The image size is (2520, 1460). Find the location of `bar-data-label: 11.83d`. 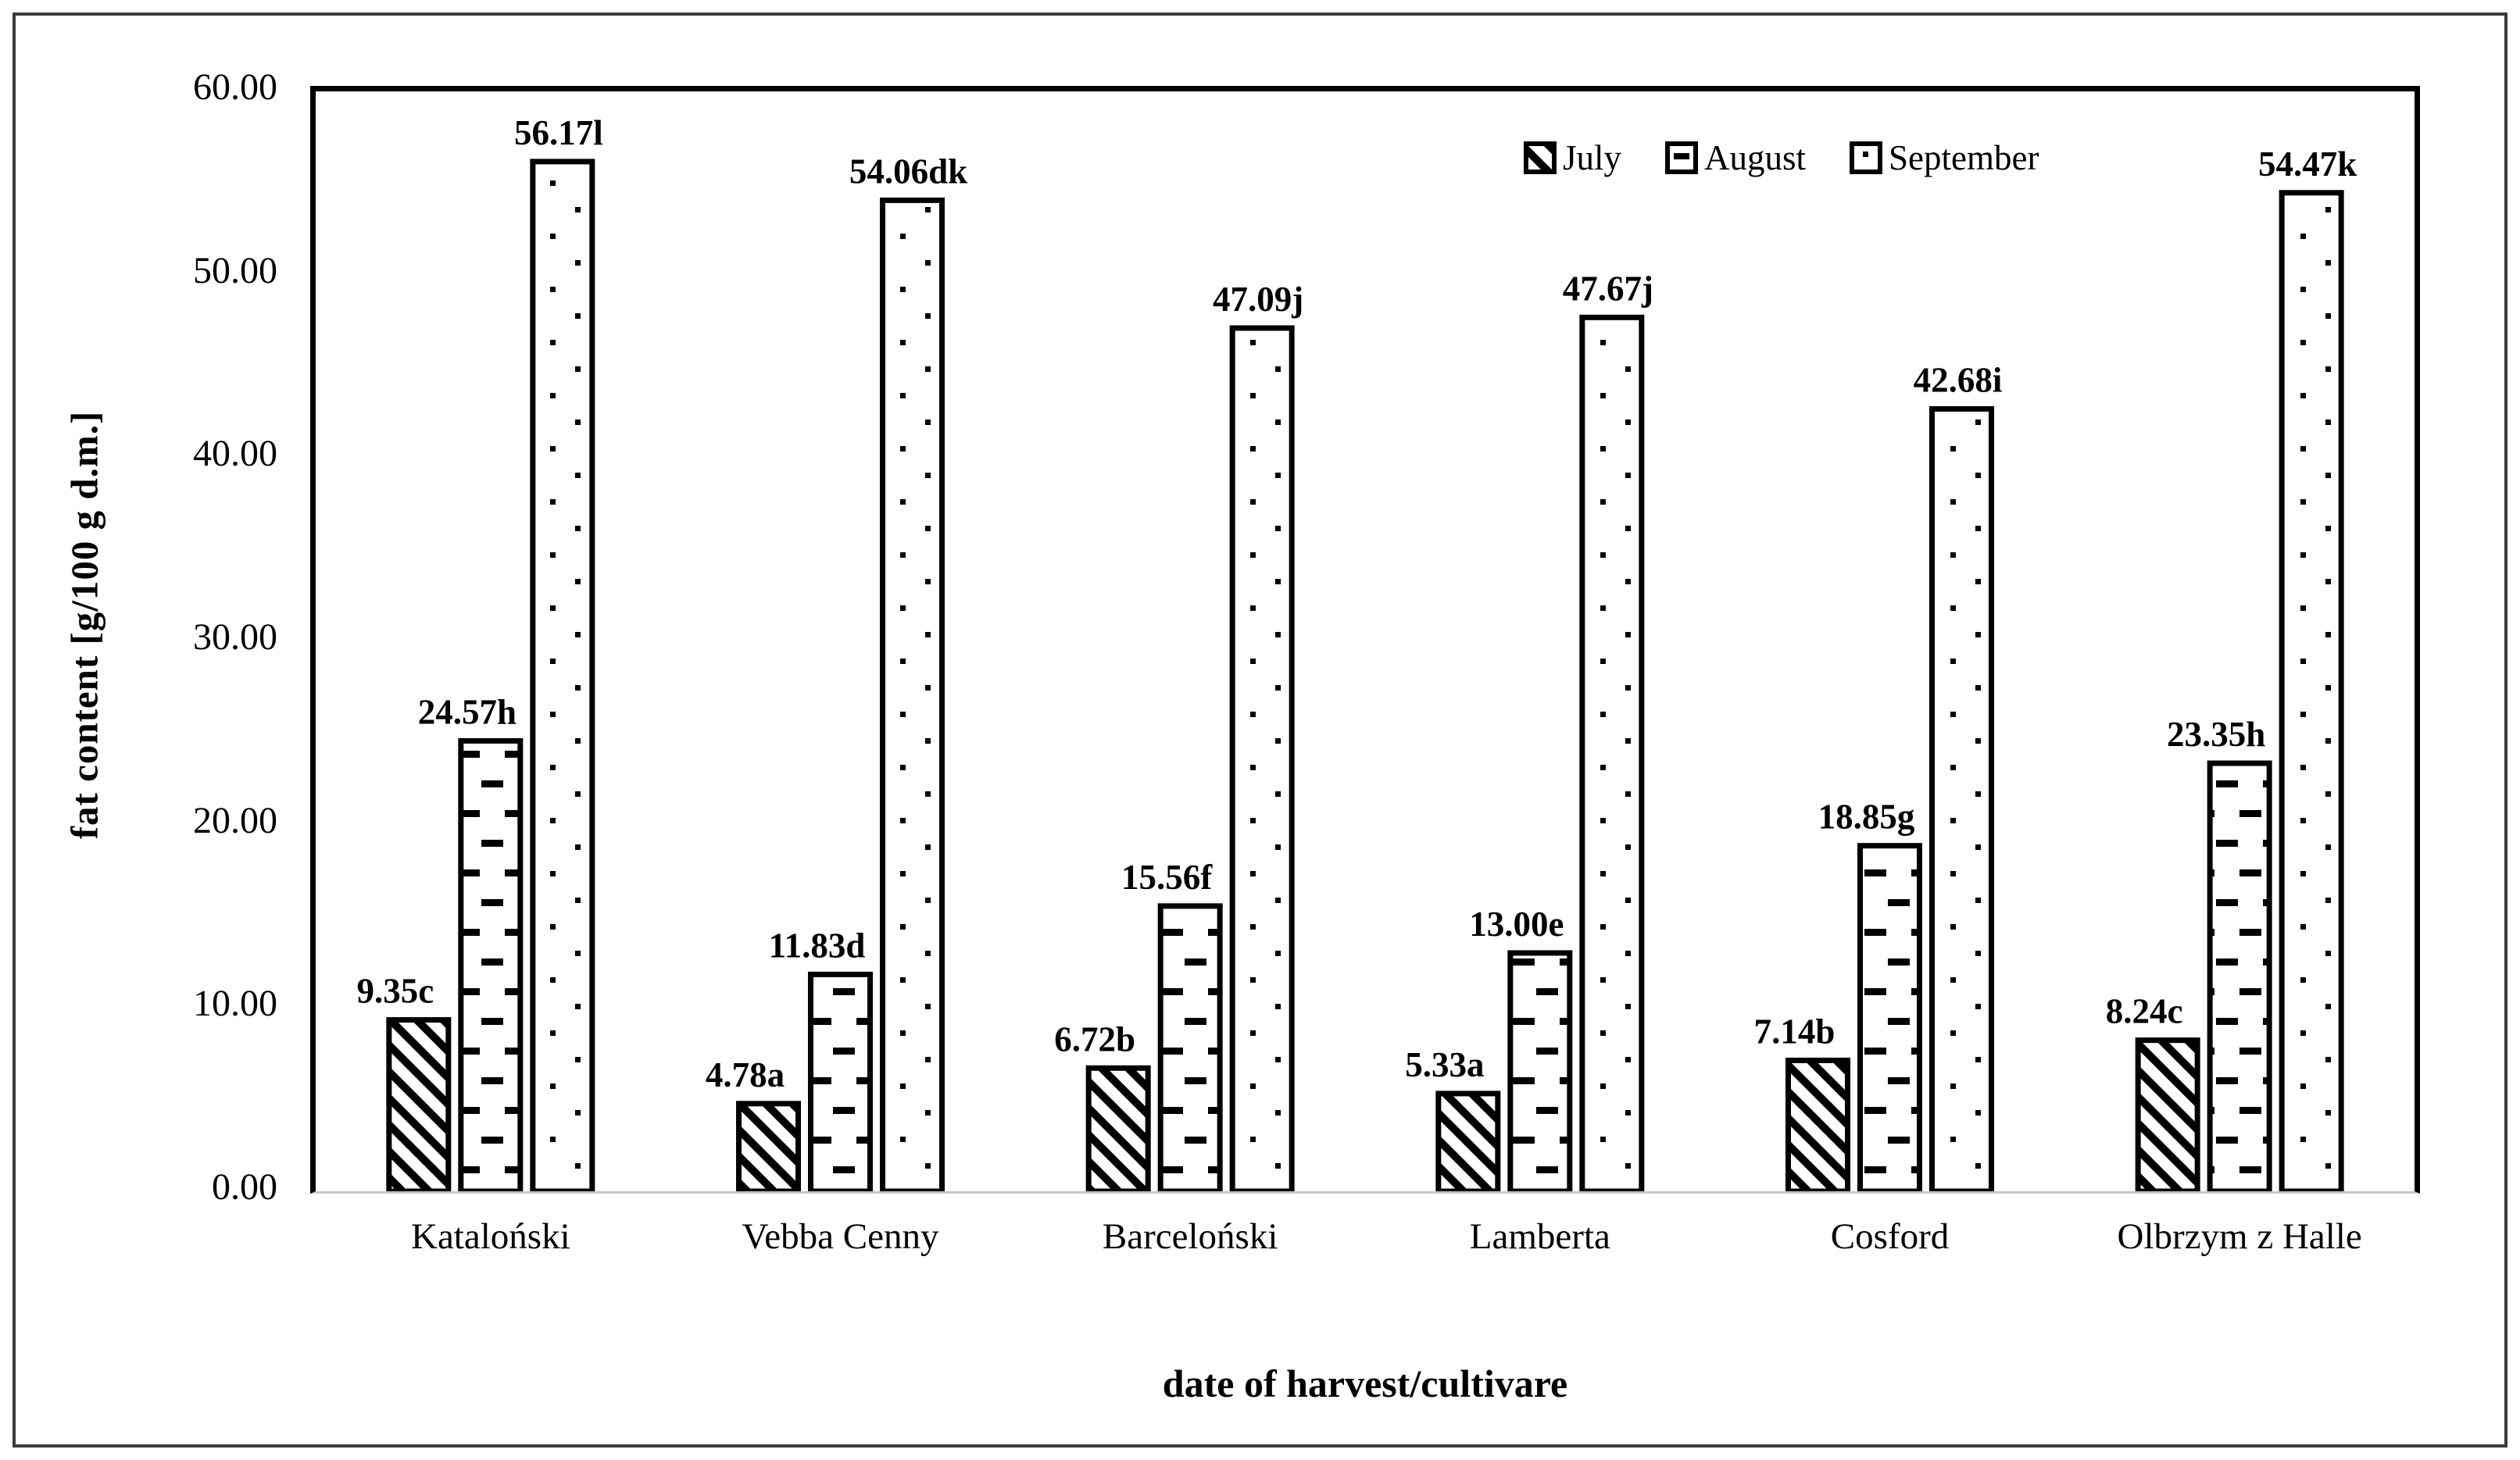

bar-data-label: 11.83d is located at coordinates (817, 946).